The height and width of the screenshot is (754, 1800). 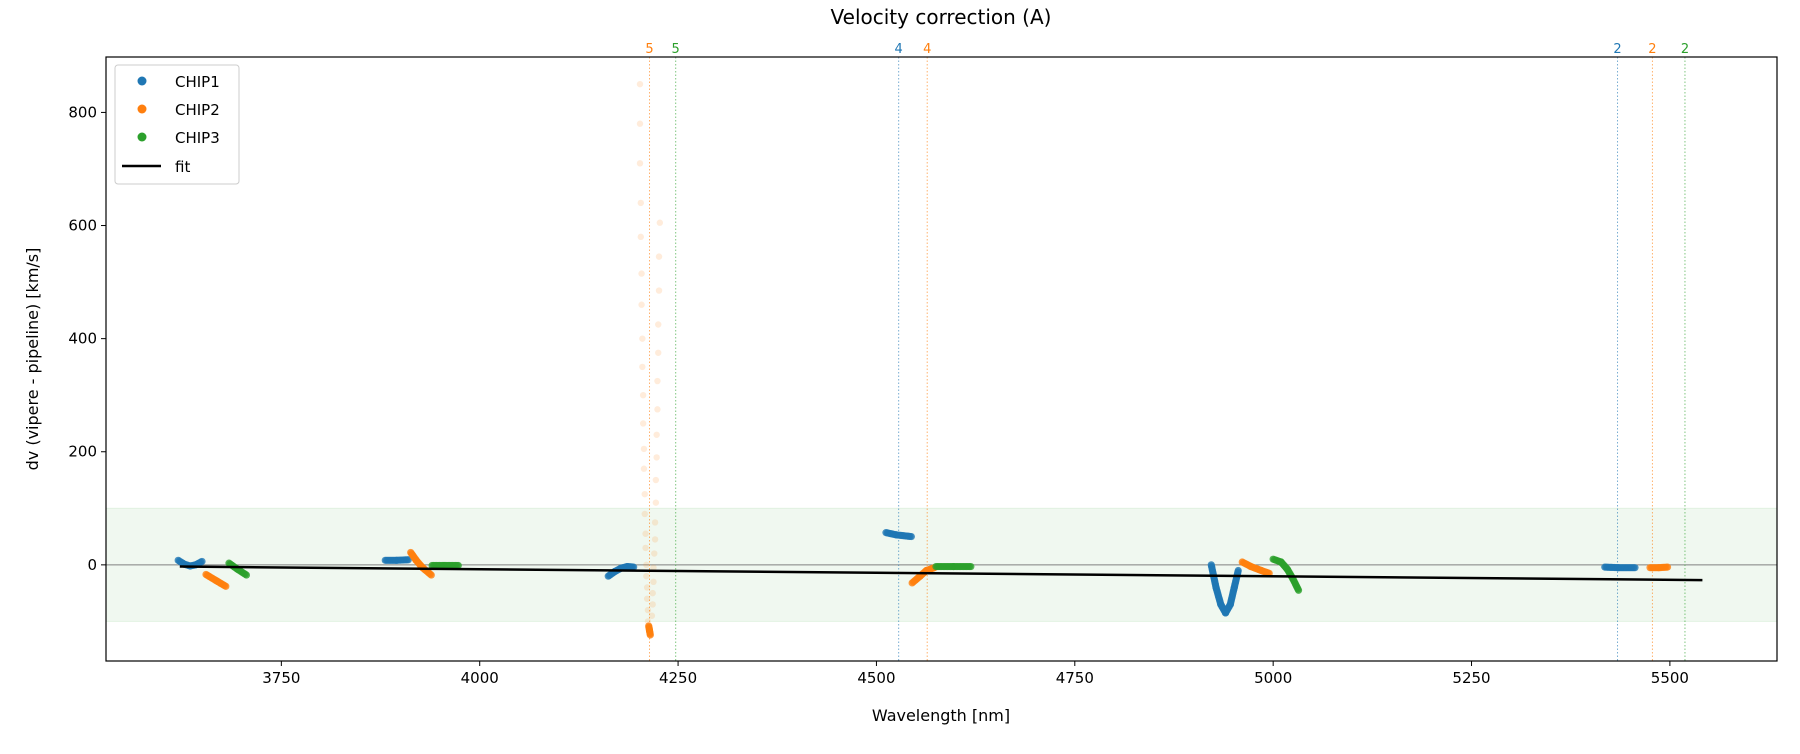 What do you see at coordinates (1273, 678) in the screenshot?
I see `x-tick-label: 5000` at bounding box center [1273, 678].